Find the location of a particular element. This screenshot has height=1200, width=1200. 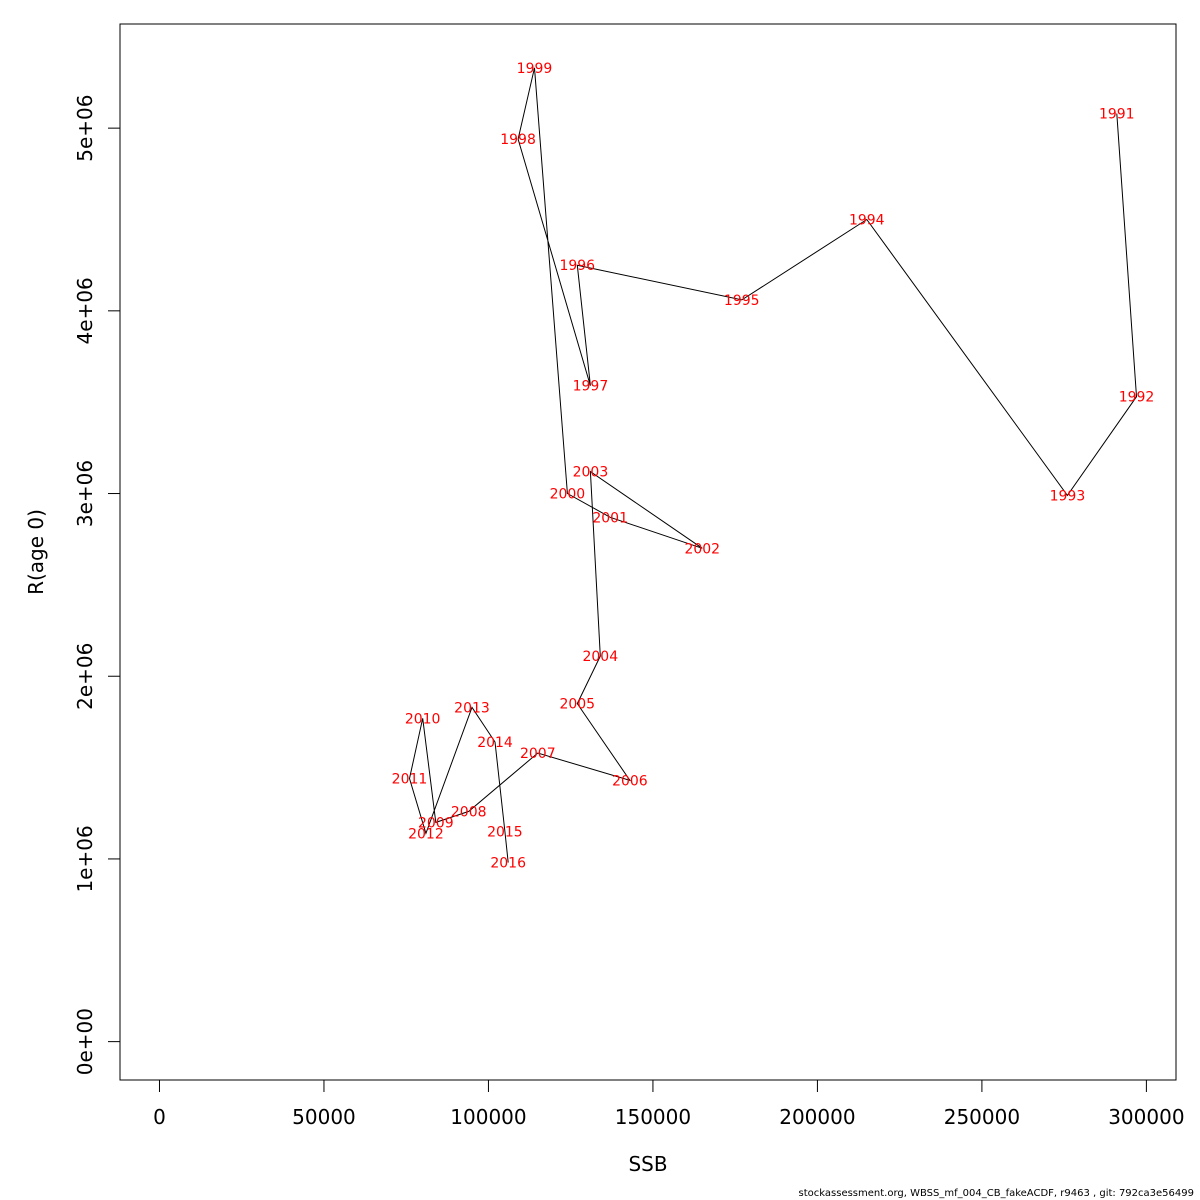

point-year-label: 1997 is located at coordinates (591, 387).